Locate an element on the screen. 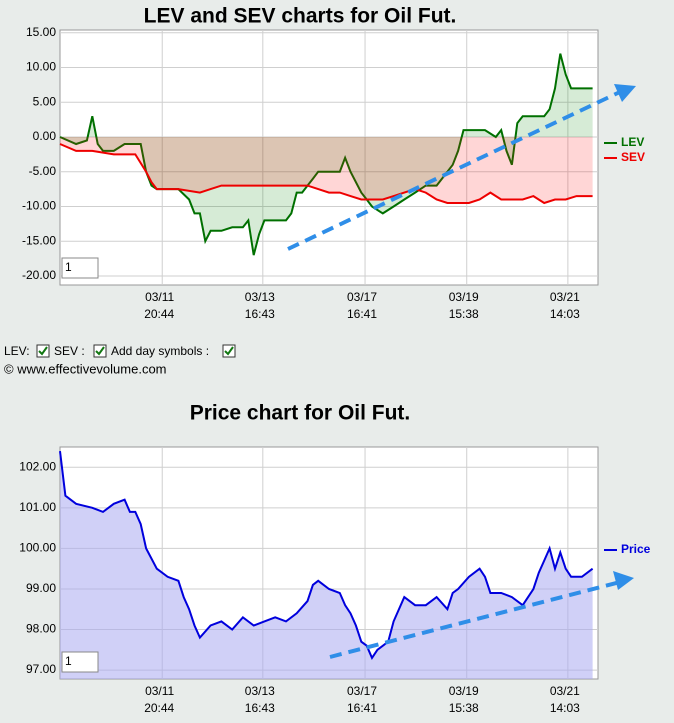 The image size is (674, 723). series-line is located at coordinates (326, 174).